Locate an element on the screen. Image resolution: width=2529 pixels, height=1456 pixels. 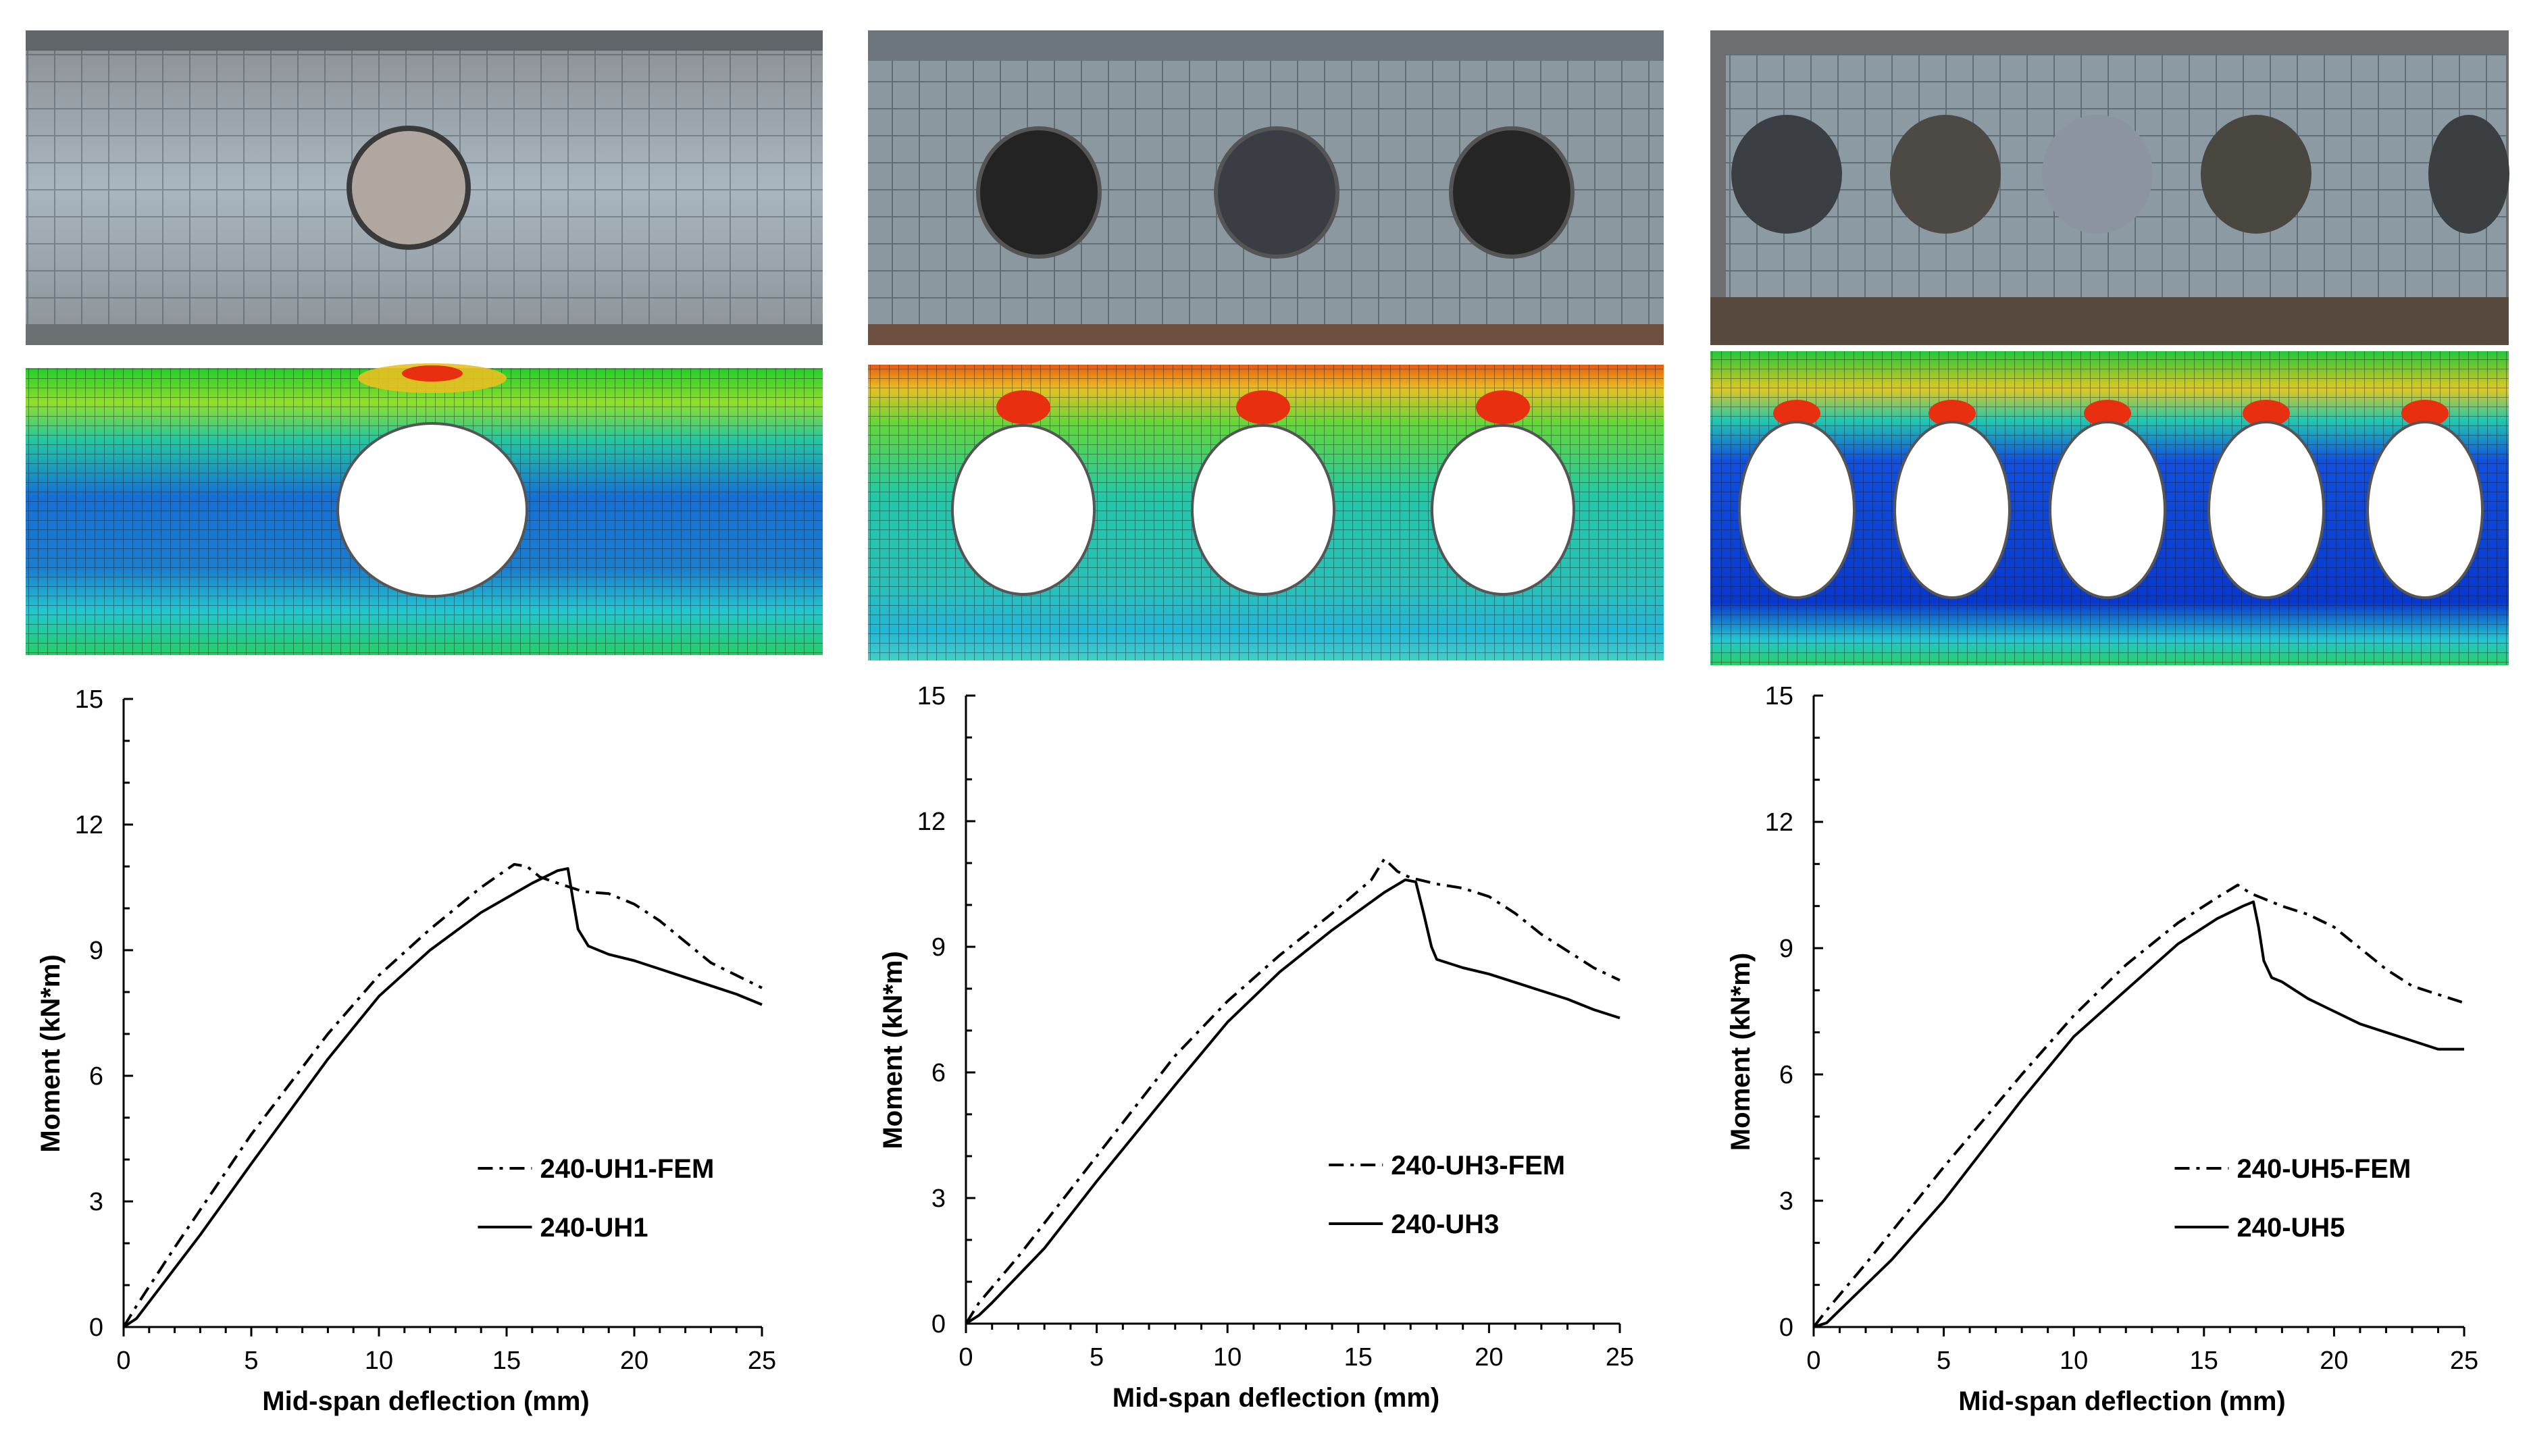
photo-uh5 is located at coordinates (2109, 187).